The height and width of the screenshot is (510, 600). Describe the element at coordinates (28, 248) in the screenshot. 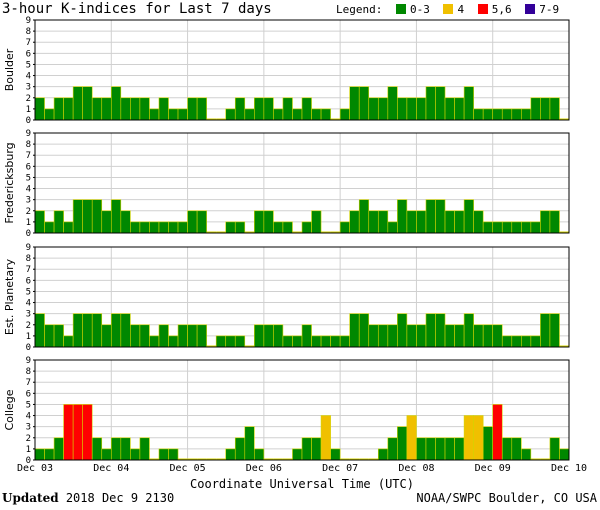

I see `y-tick-label-est-planetary: 9` at that location.